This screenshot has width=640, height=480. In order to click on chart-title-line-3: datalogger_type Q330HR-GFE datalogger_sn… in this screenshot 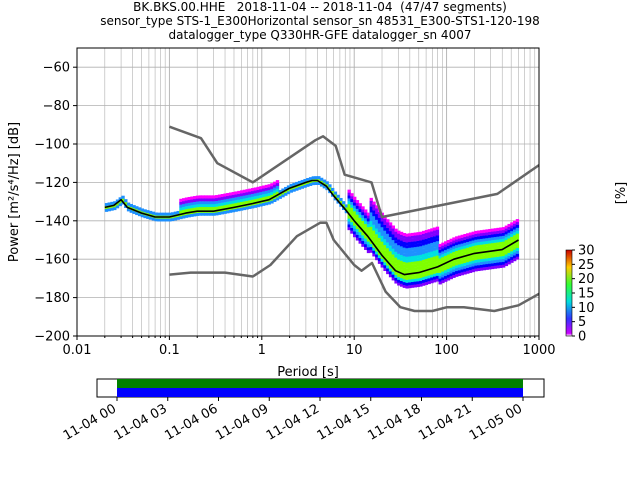, I will do `click(320, 35)`.